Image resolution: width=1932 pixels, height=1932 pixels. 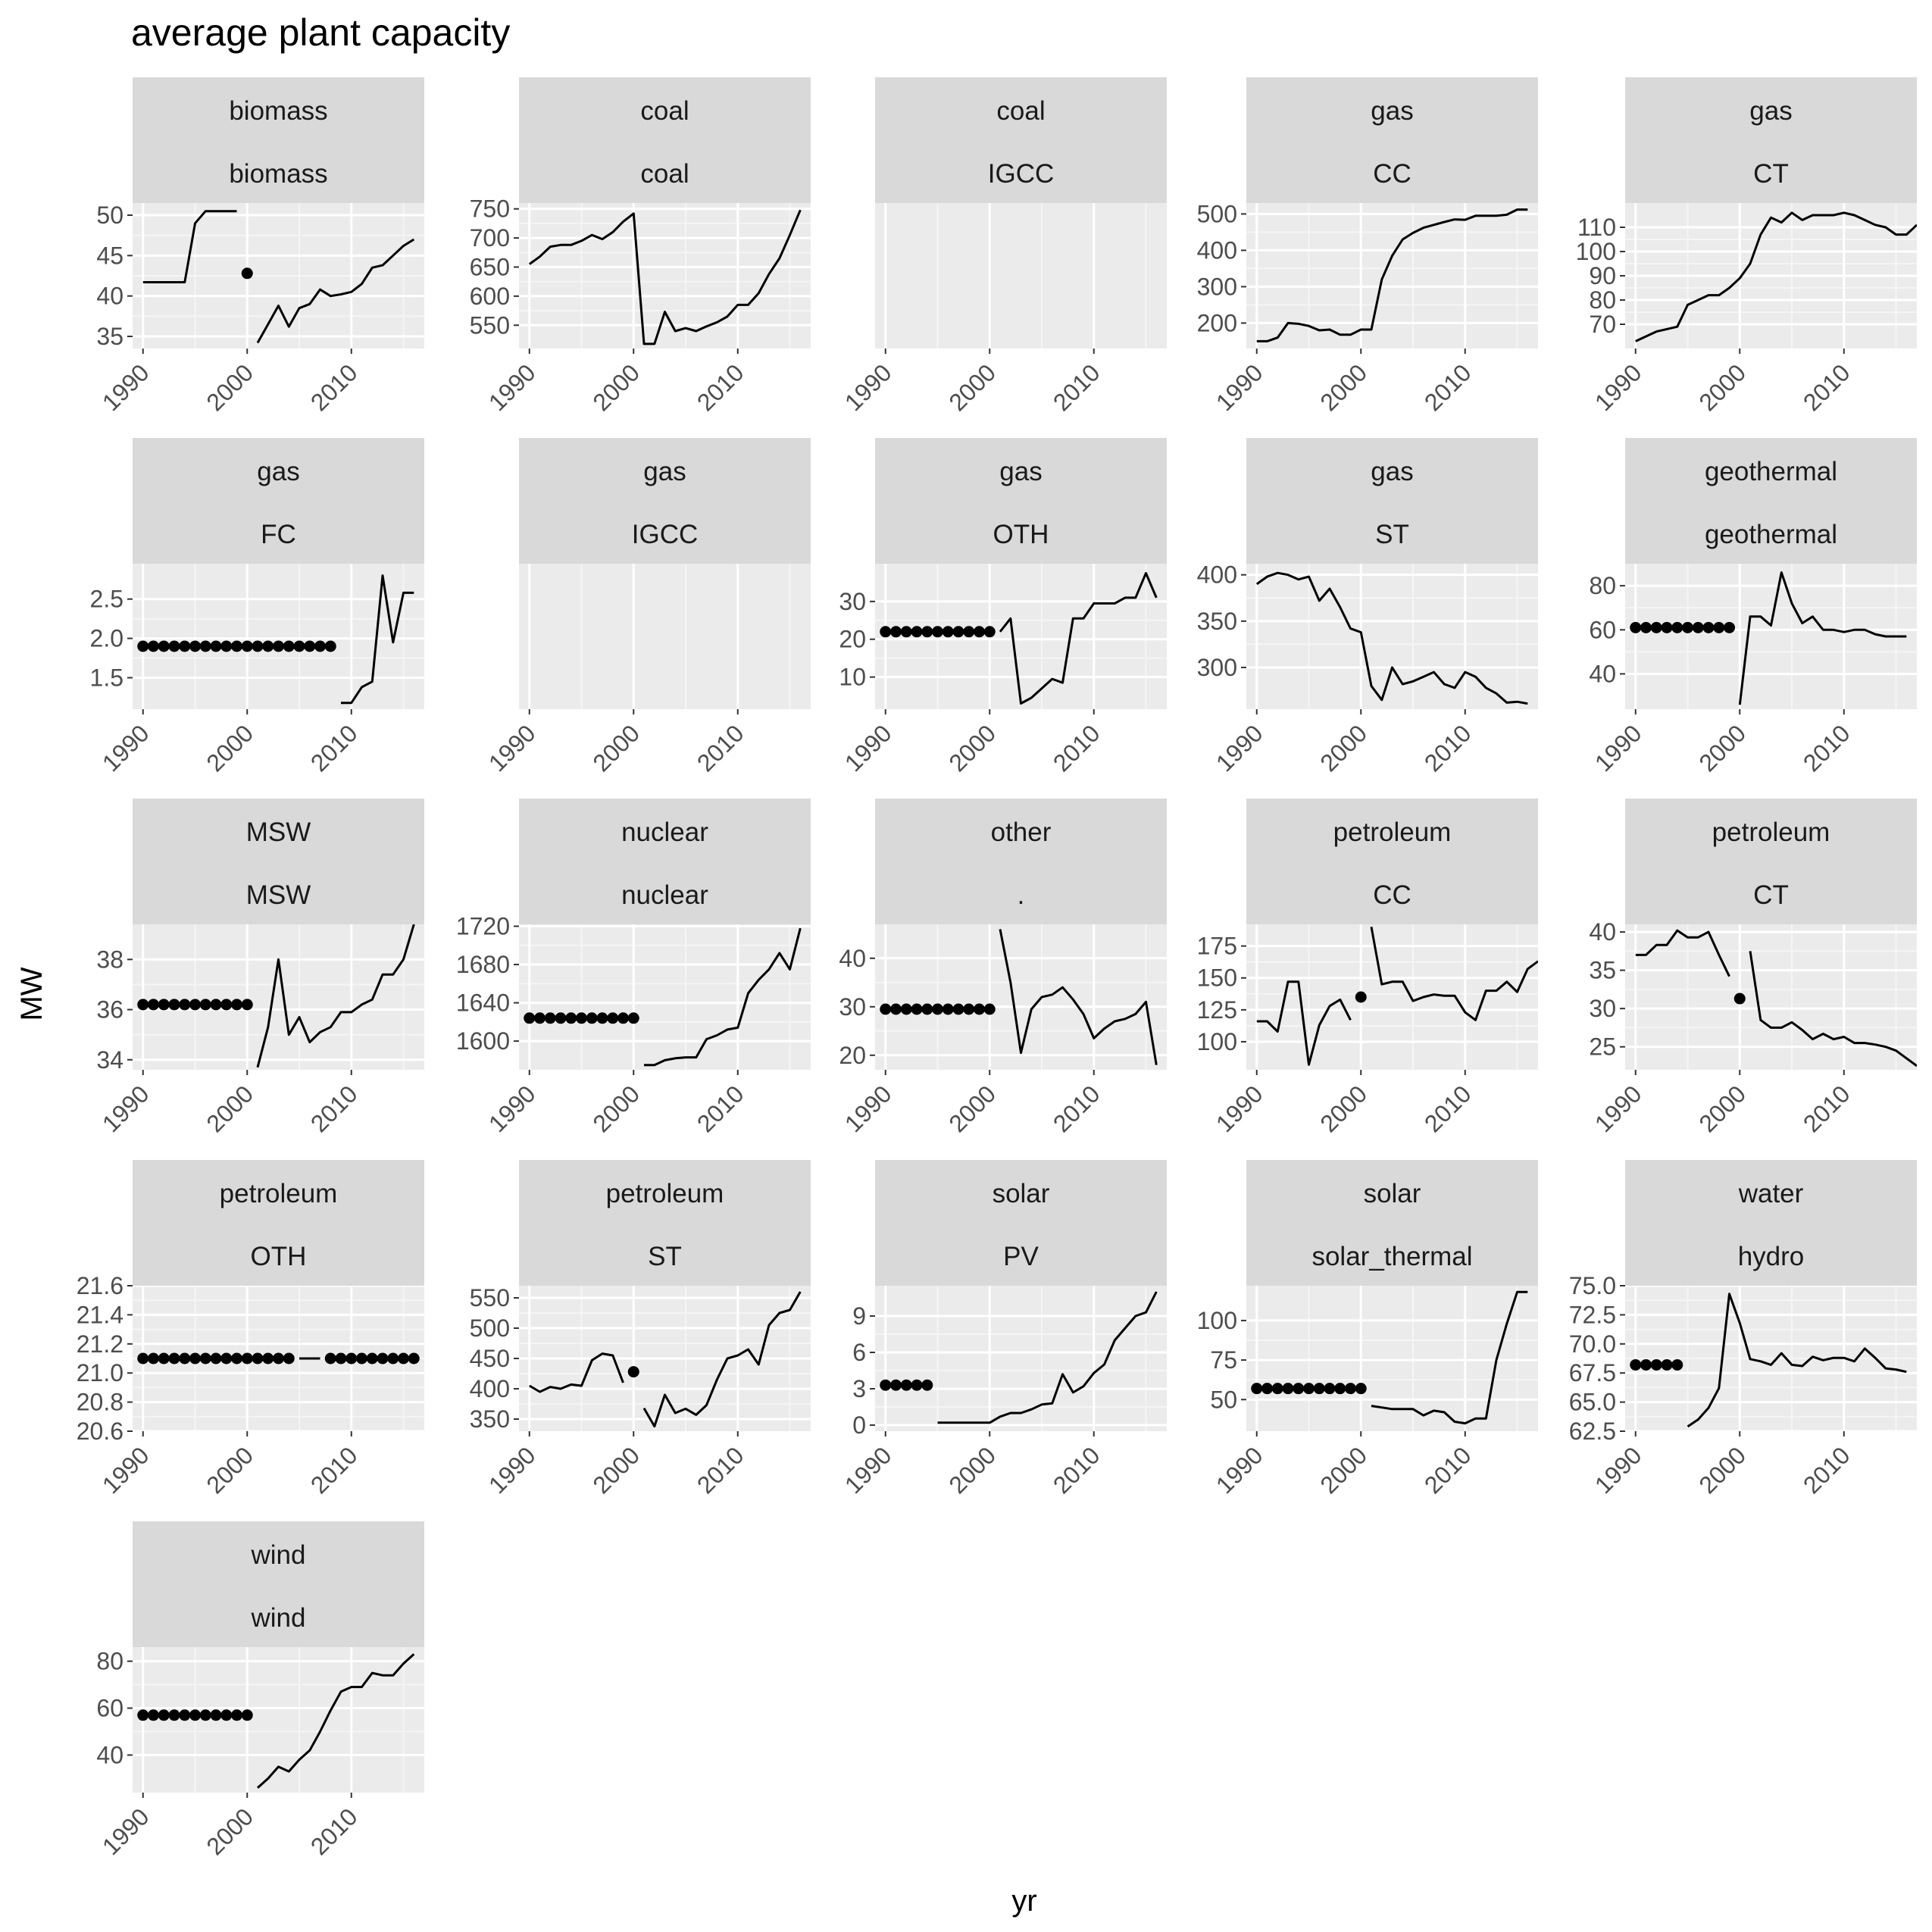 I want to click on facet-panel: petroleum CC 100 125 150 175 1990 2000 2010, so click(x=1367, y=968).